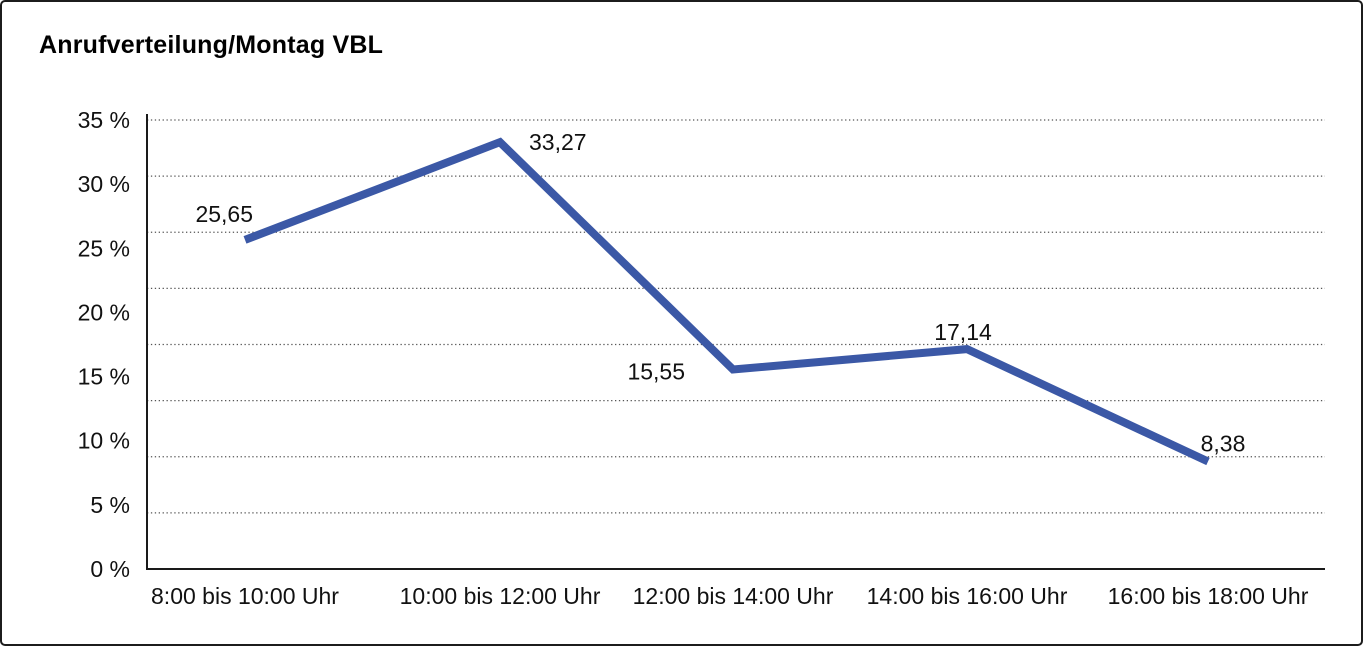 The image size is (1363, 646). What do you see at coordinates (733, 596) in the screenshot?
I see `x-tick-label: 12:00 bis 14:00 Uhr` at bounding box center [733, 596].